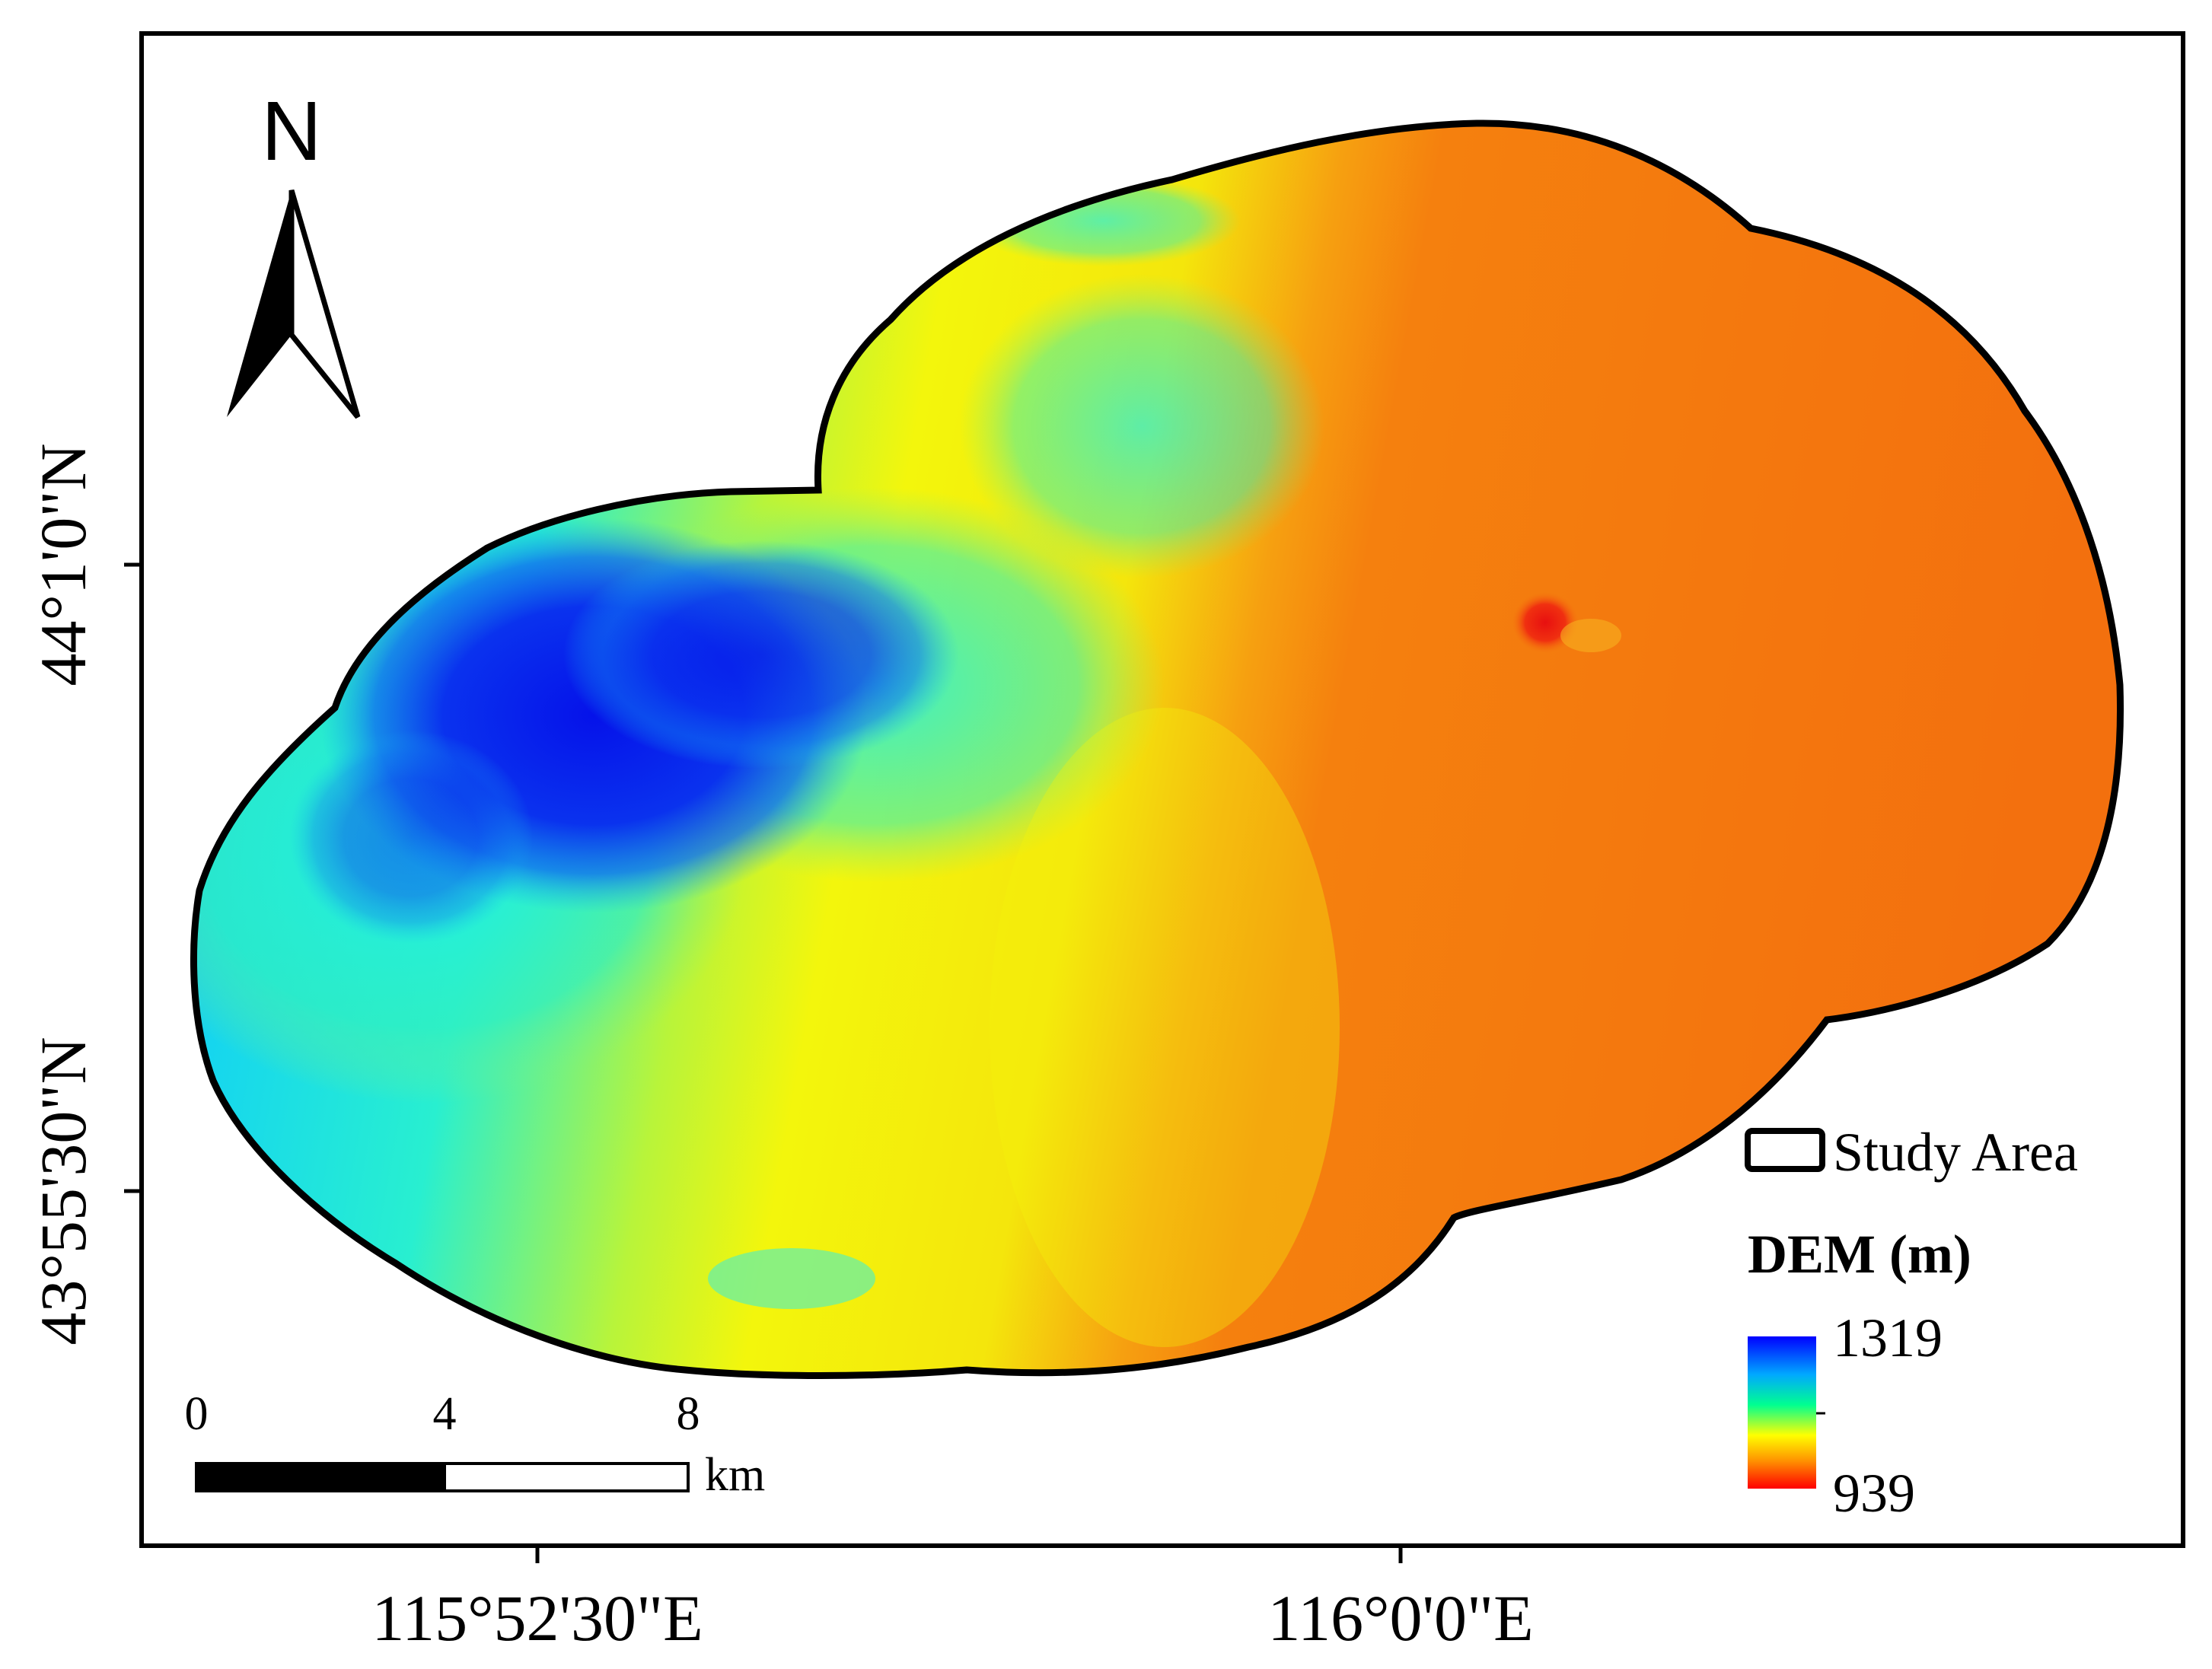 The width and height of the screenshot is (2212, 1669). Describe the element at coordinates (1400, 1618) in the screenshot. I see `x-label-2: 116°0'0"E` at that location.